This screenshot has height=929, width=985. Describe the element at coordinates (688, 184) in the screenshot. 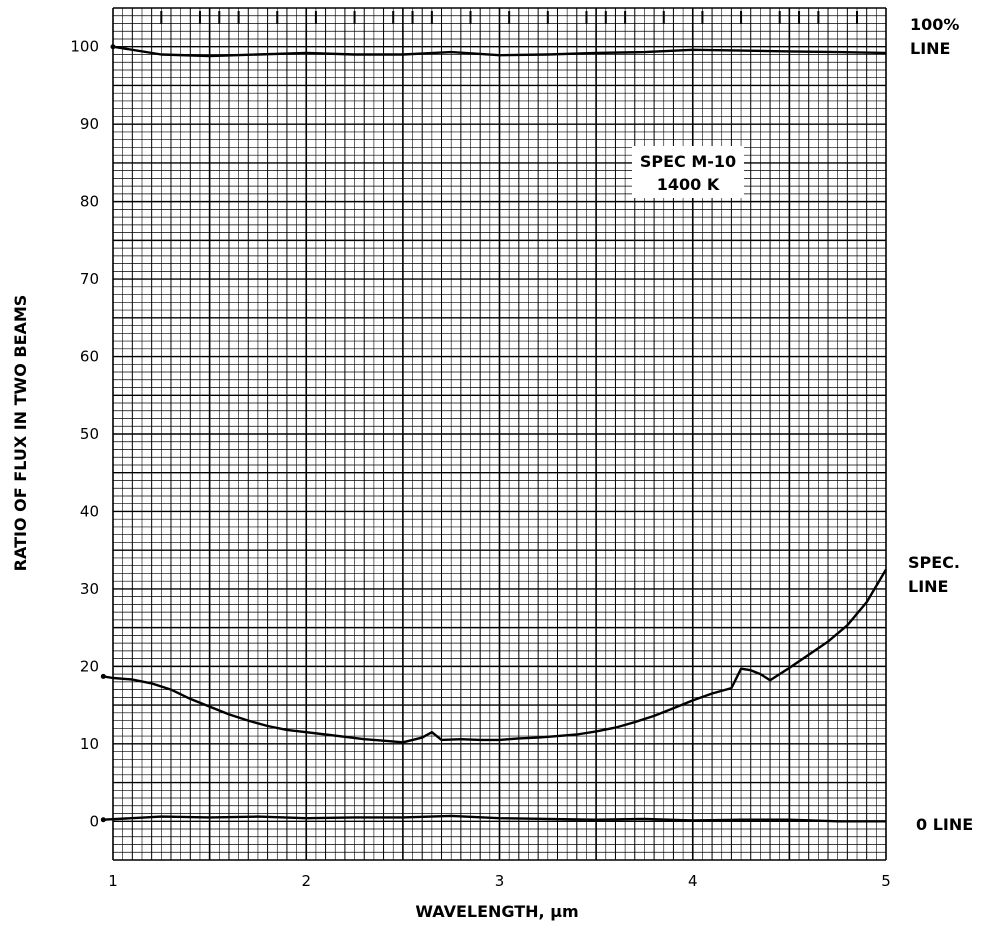

I see `label-box-line2: 1400 K` at that location.